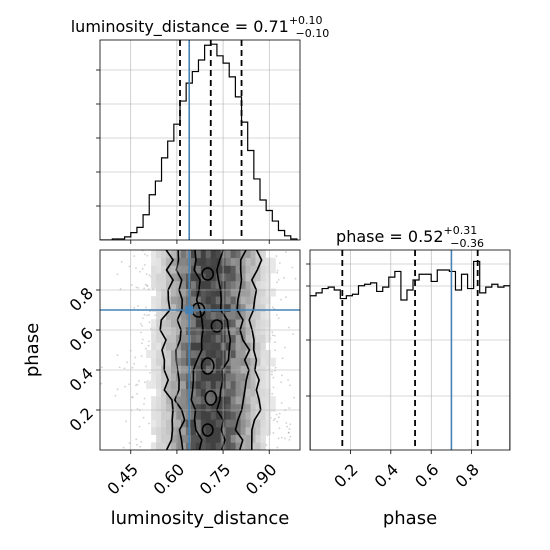  Describe the element at coordinates (426, 475) in the screenshot. I see `phase-x-tick-label: 0.6` at that location.